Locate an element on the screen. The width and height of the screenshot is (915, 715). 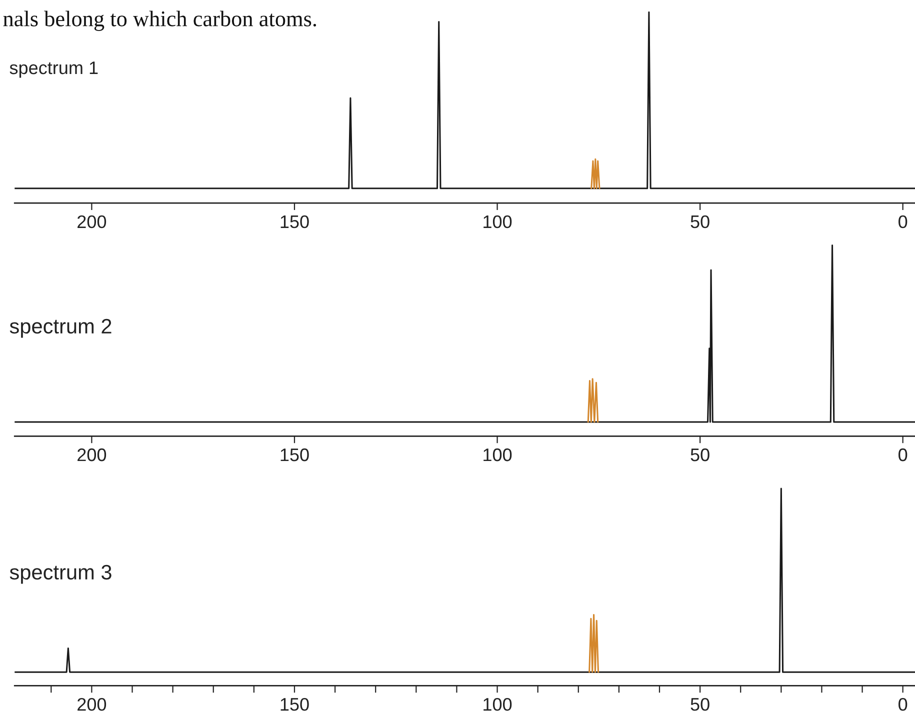
annotation: spectrum 2 is located at coordinates (61, 328).